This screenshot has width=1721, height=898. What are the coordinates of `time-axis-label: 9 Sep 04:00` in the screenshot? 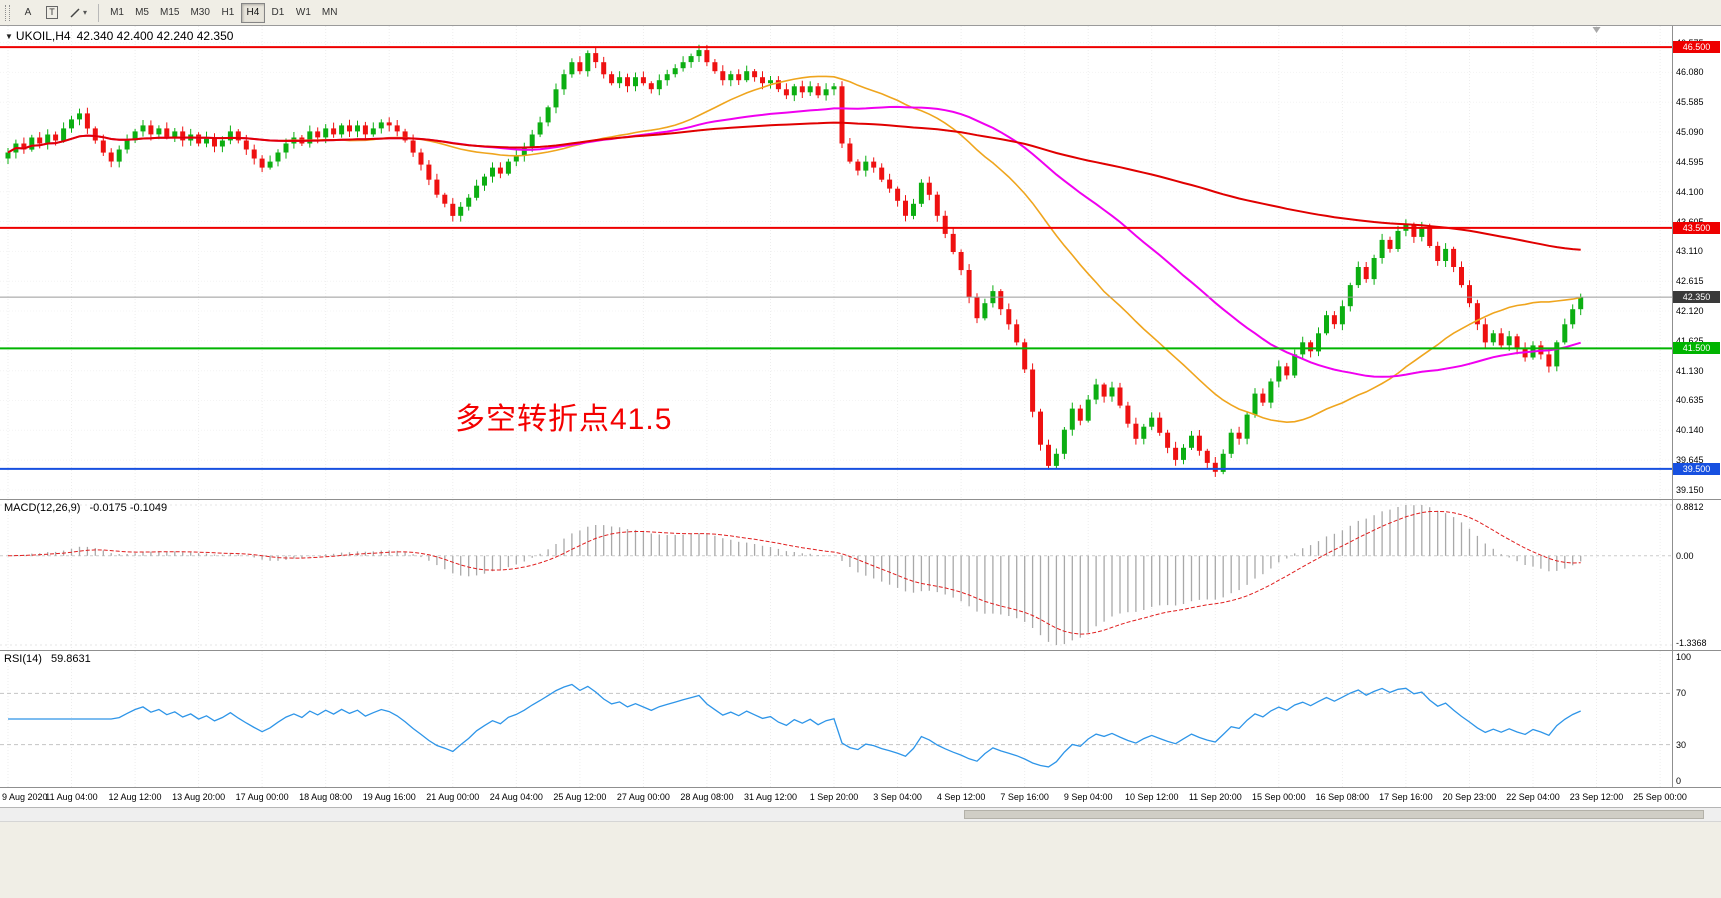 It's located at (1088, 797).